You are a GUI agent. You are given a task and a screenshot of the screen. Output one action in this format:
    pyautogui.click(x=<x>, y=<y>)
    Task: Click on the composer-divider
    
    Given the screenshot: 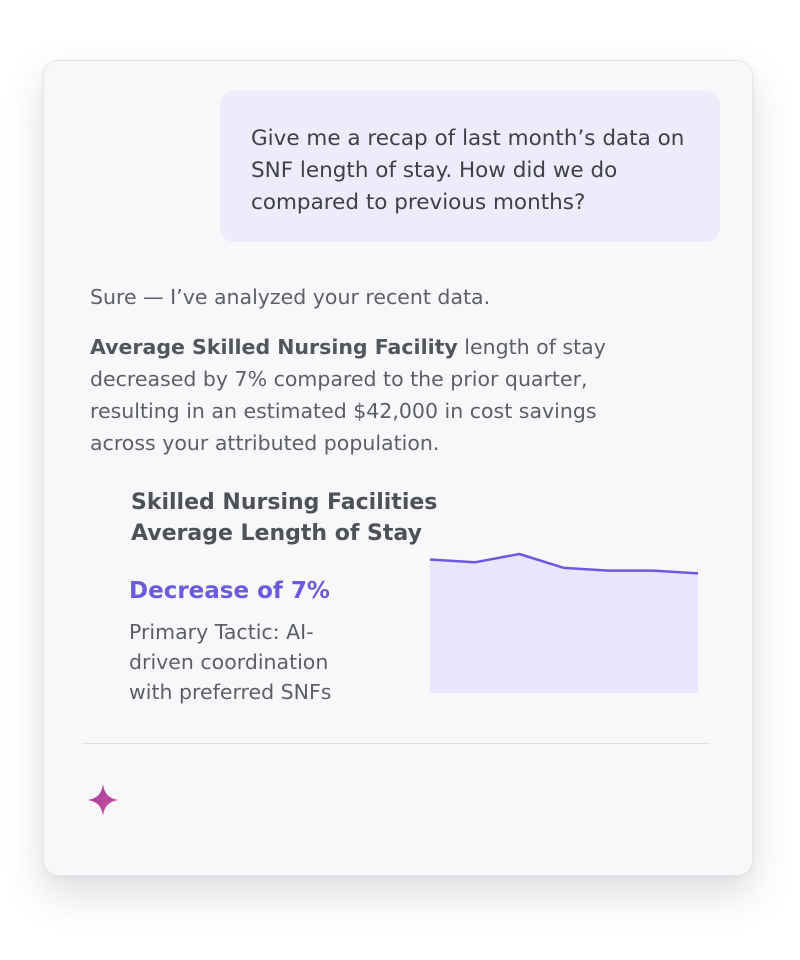 What is the action you would take?
    pyautogui.click(x=396, y=743)
    